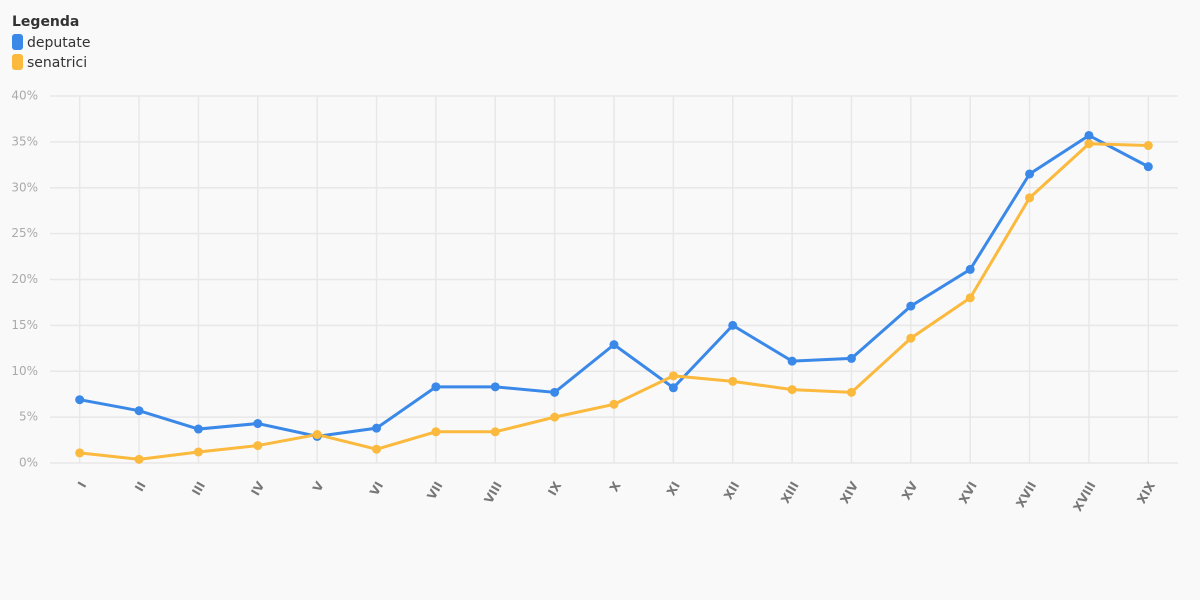 This screenshot has height=600, width=1200. What do you see at coordinates (198, 488) in the screenshot?
I see `x-tick-label: III` at bounding box center [198, 488].